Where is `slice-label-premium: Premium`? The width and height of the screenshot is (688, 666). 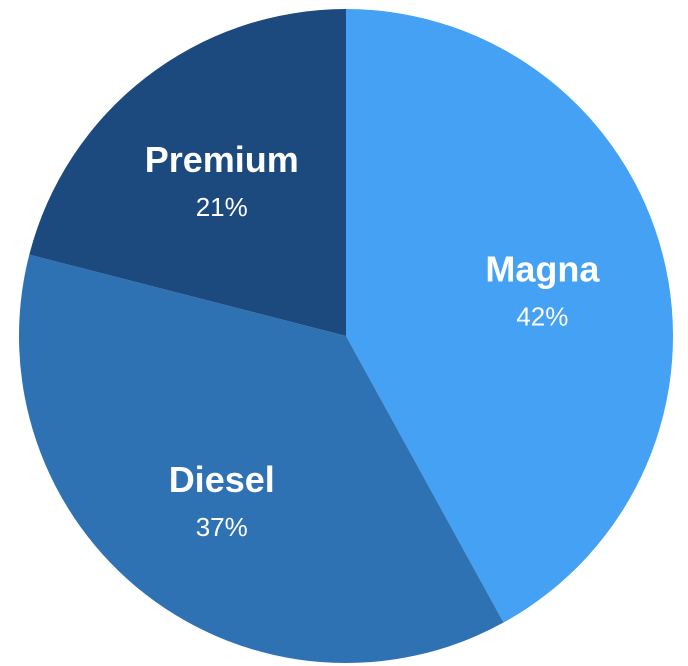
slice-label-premium: Premium is located at coordinates (222, 159).